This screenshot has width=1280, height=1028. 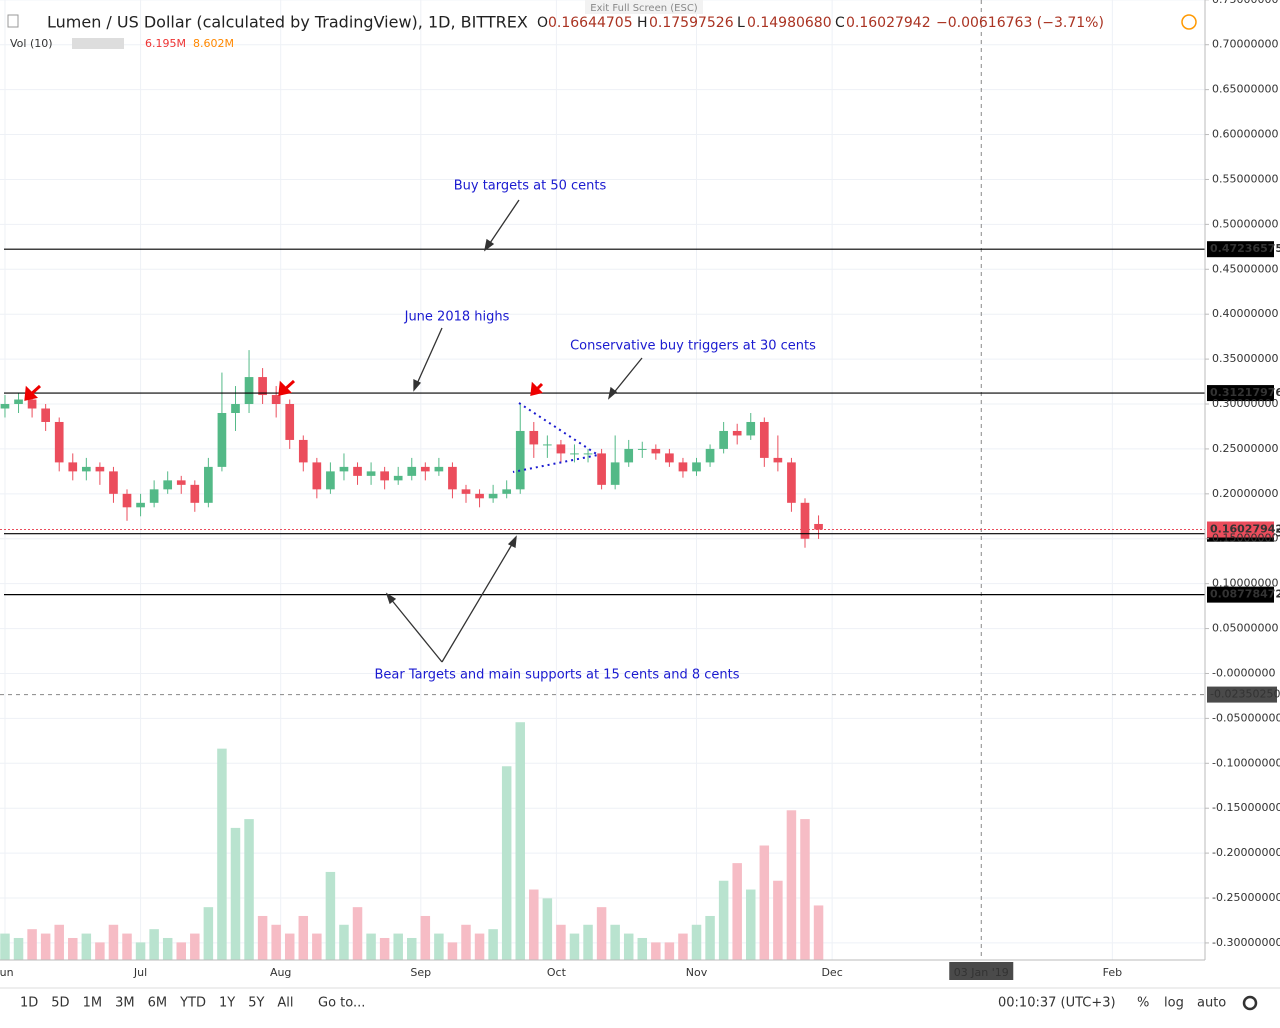 I want to click on range-button: 5D, so click(x=60, y=1003).